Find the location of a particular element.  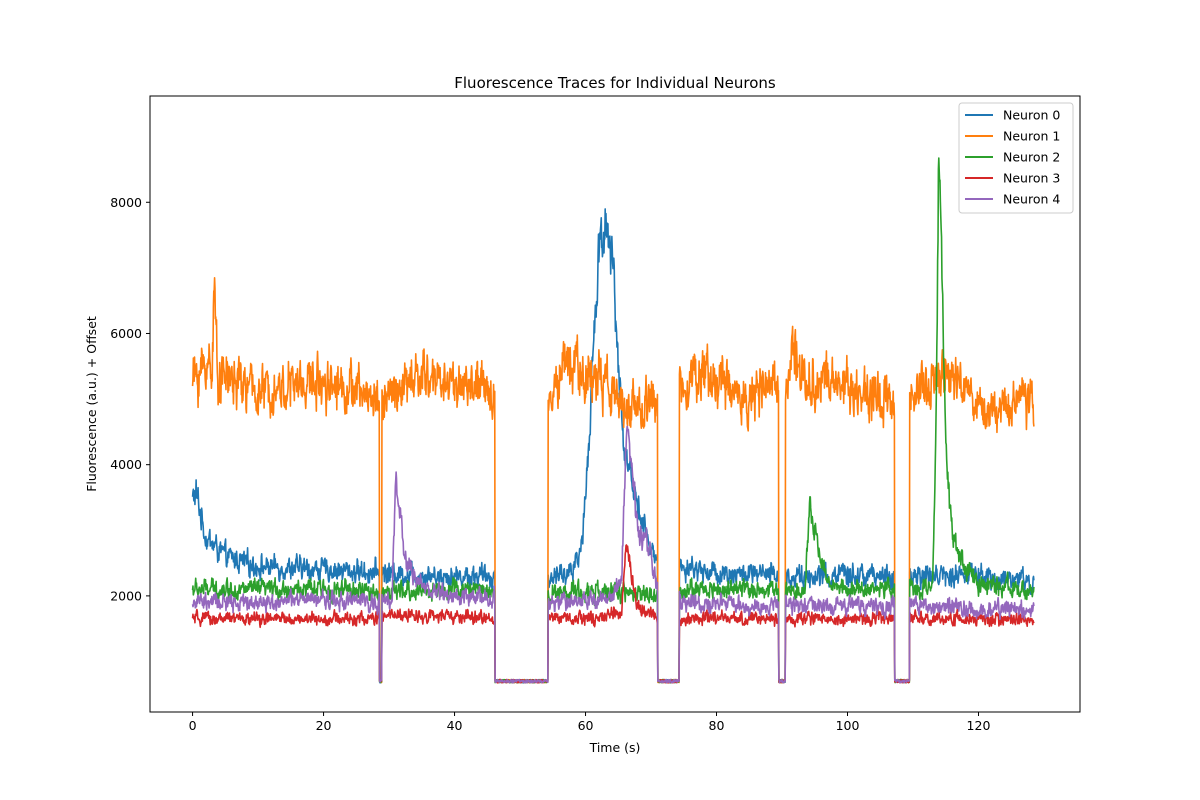

legend-box is located at coordinates (1016, 158).